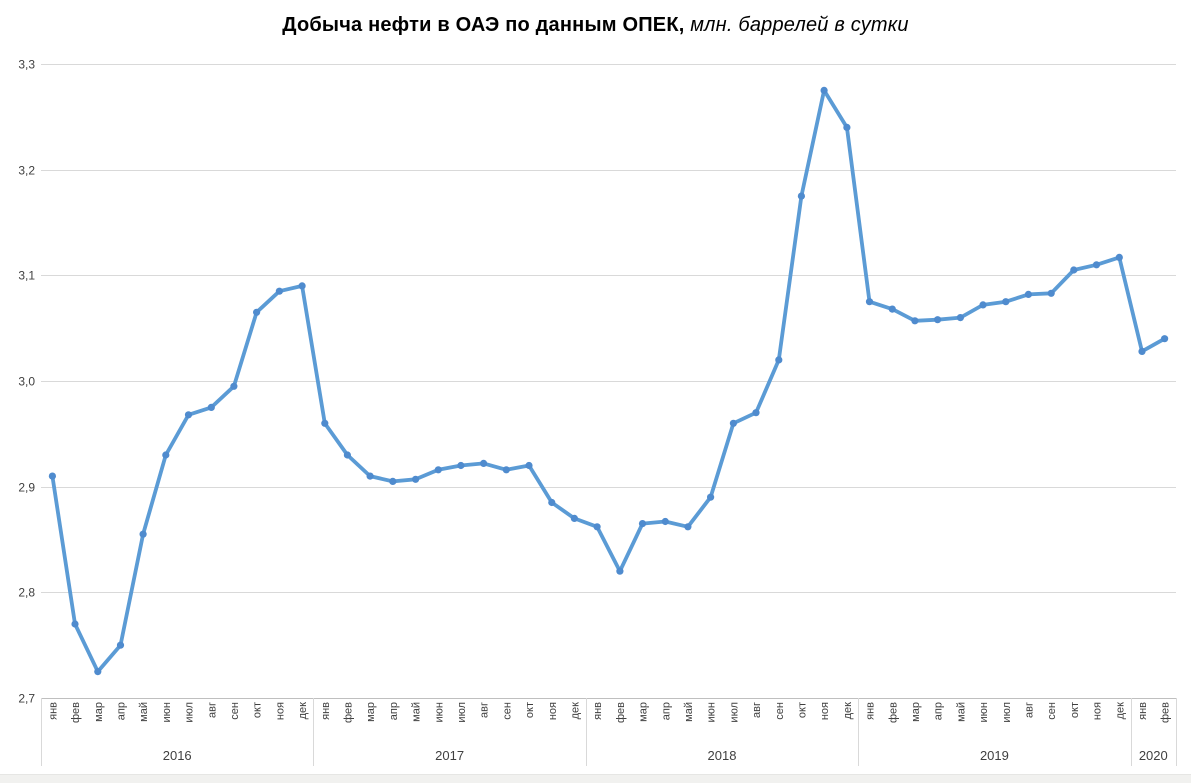 This screenshot has width=1191, height=783. I want to click on y-tick-label: 3,3, so click(26, 65).